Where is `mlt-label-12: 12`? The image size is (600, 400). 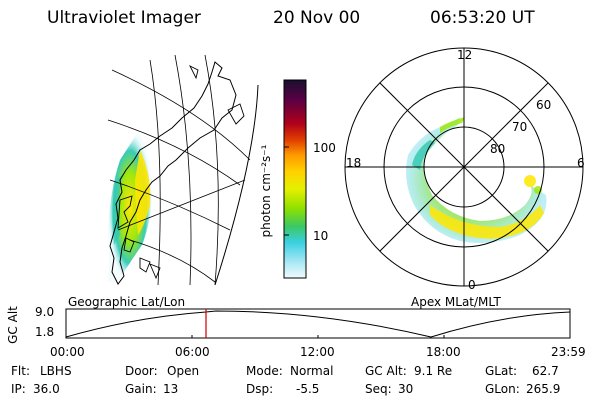 mlt-label-12: 12 is located at coordinates (465, 55).